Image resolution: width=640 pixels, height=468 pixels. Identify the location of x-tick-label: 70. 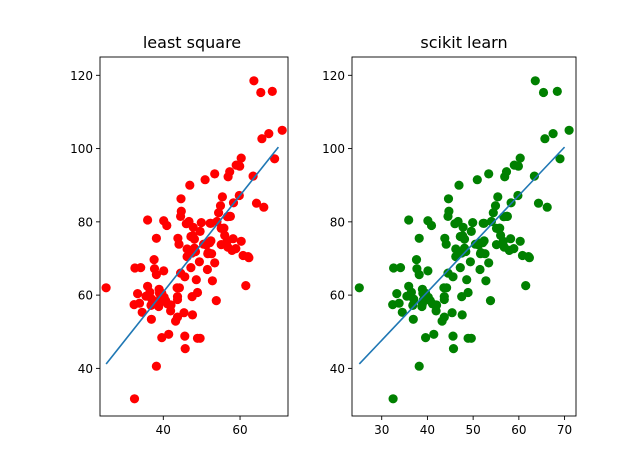
(564, 430).